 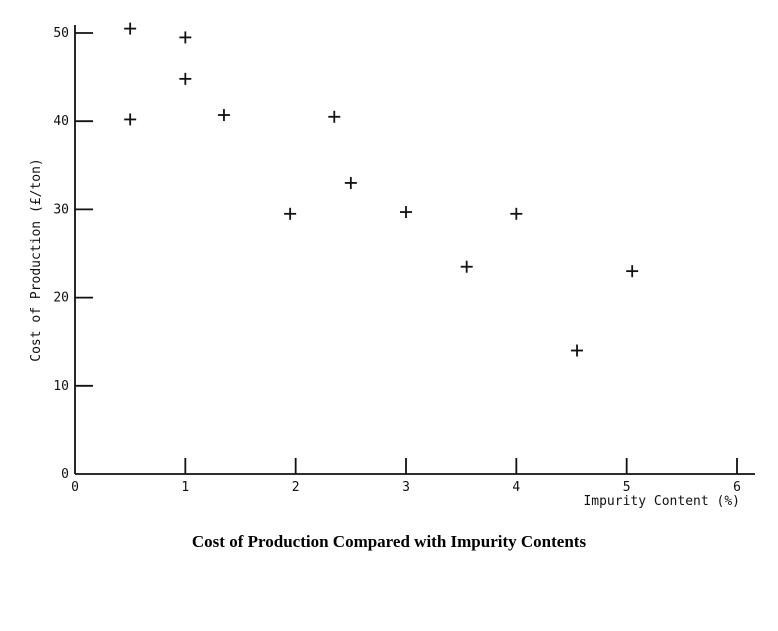 I want to click on x-tick-label: 6, so click(x=737, y=487).